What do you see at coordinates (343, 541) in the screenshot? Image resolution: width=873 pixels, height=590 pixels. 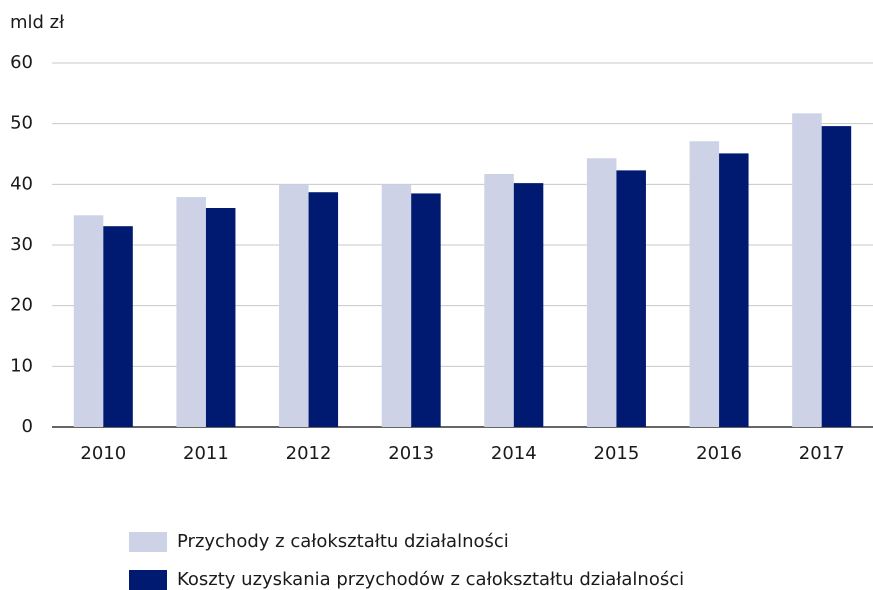 I see `legend-label: Przychody z całokształtu działalności` at bounding box center [343, 541].